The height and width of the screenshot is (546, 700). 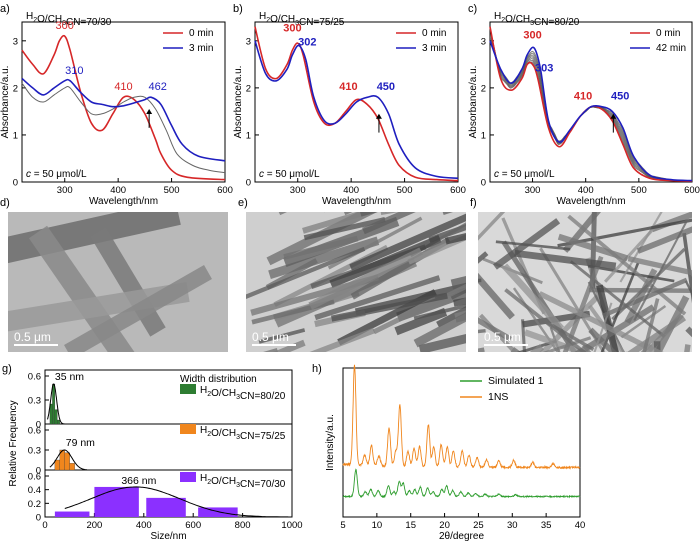 I want to click on scale-label: 0.5 μm, so click(x=270, y=337).